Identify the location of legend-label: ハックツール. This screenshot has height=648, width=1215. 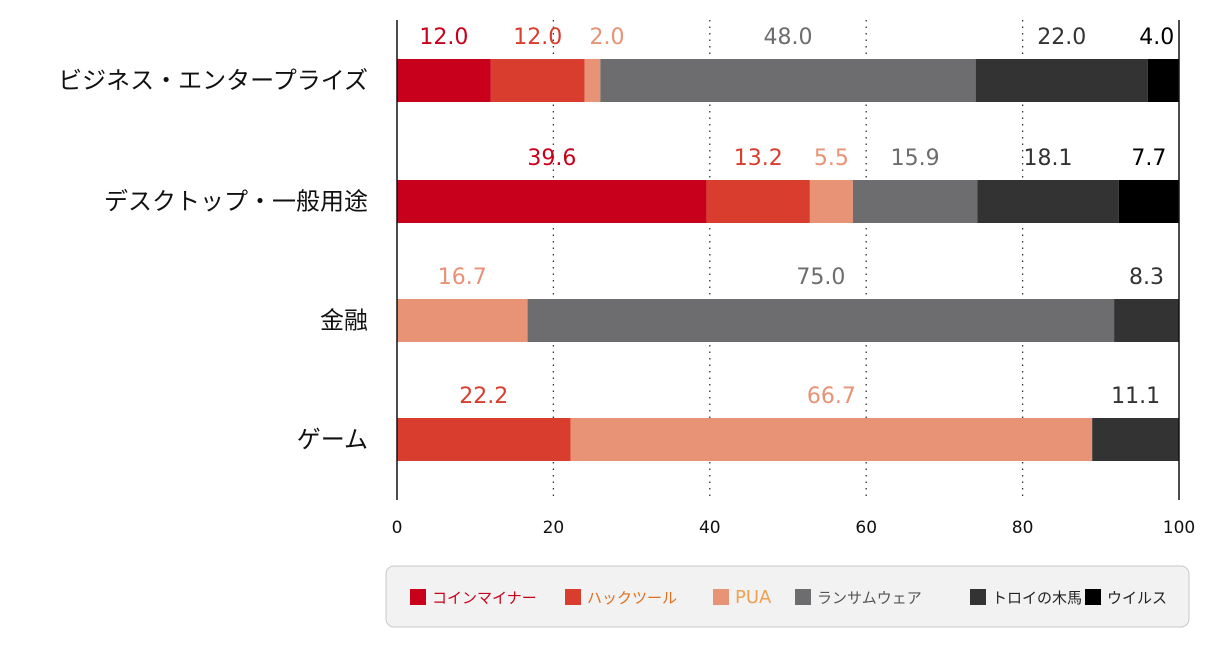
(632, 598).